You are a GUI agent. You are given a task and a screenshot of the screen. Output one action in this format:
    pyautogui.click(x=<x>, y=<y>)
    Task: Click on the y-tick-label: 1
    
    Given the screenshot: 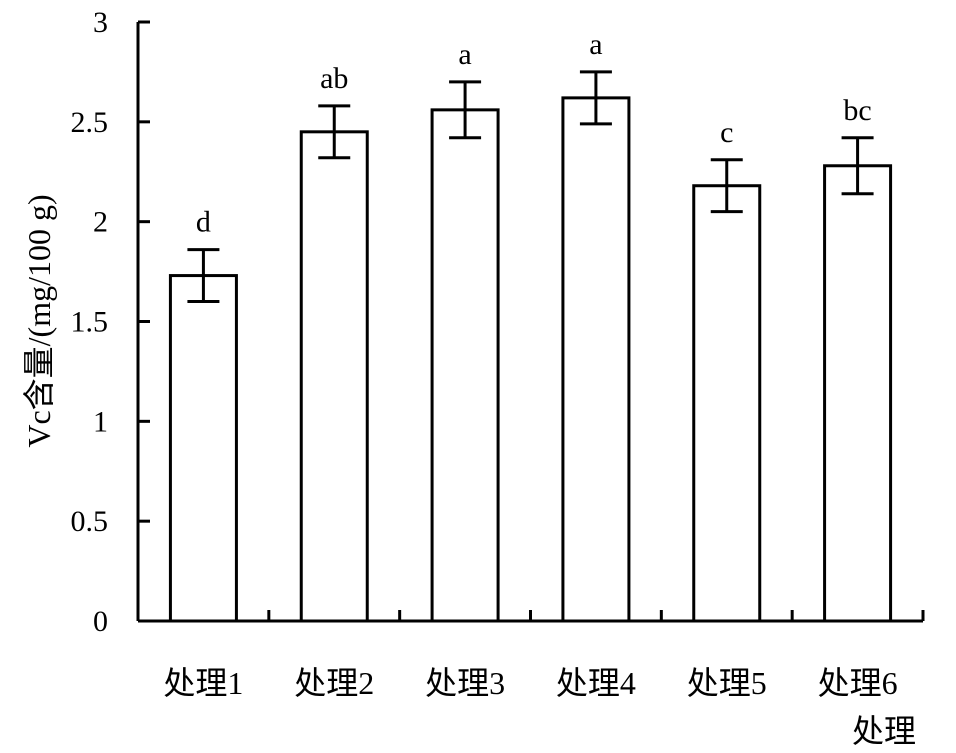 What is the action you would take?
    pyautogui.click(x=100, y=421)
    